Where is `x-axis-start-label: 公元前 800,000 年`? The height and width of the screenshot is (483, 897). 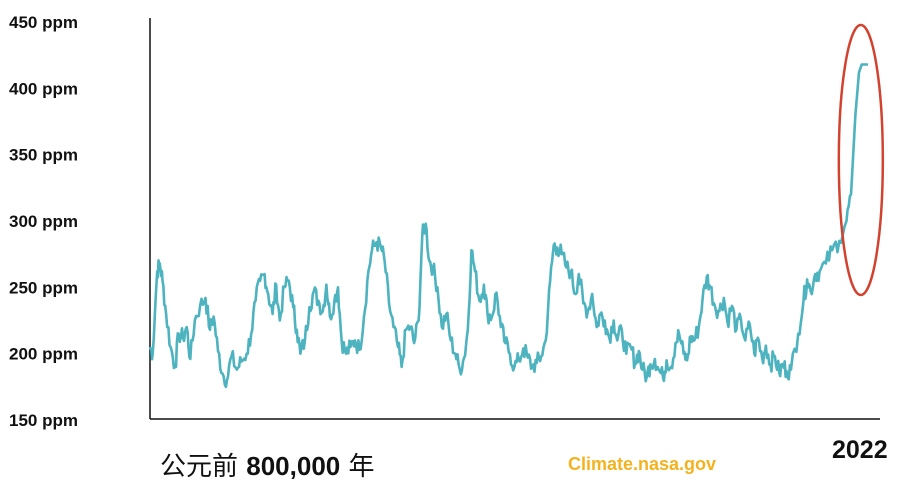 x-axis-start-label: 公元前 800,000 年 is located at coordinates (267, 466).